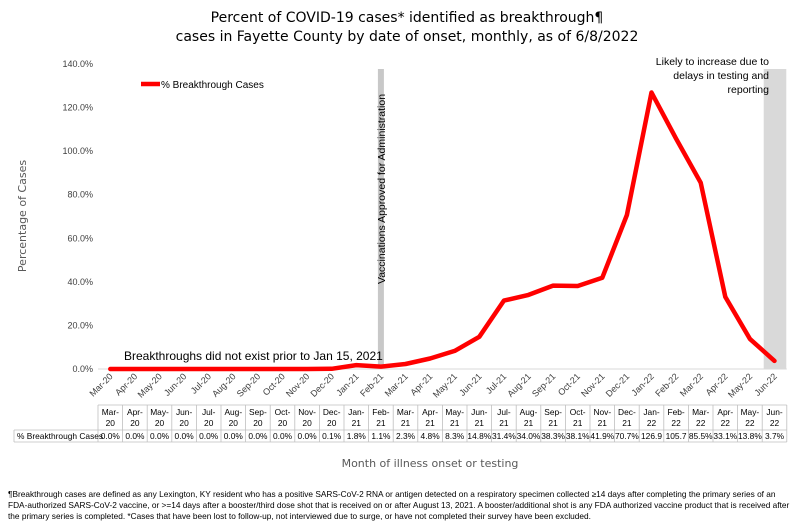 This screenshot has width=797, height=527. Describe the element at coordinates (80, 282) in the screenshot. I see `y-tick-label: 40.0%` at that location.